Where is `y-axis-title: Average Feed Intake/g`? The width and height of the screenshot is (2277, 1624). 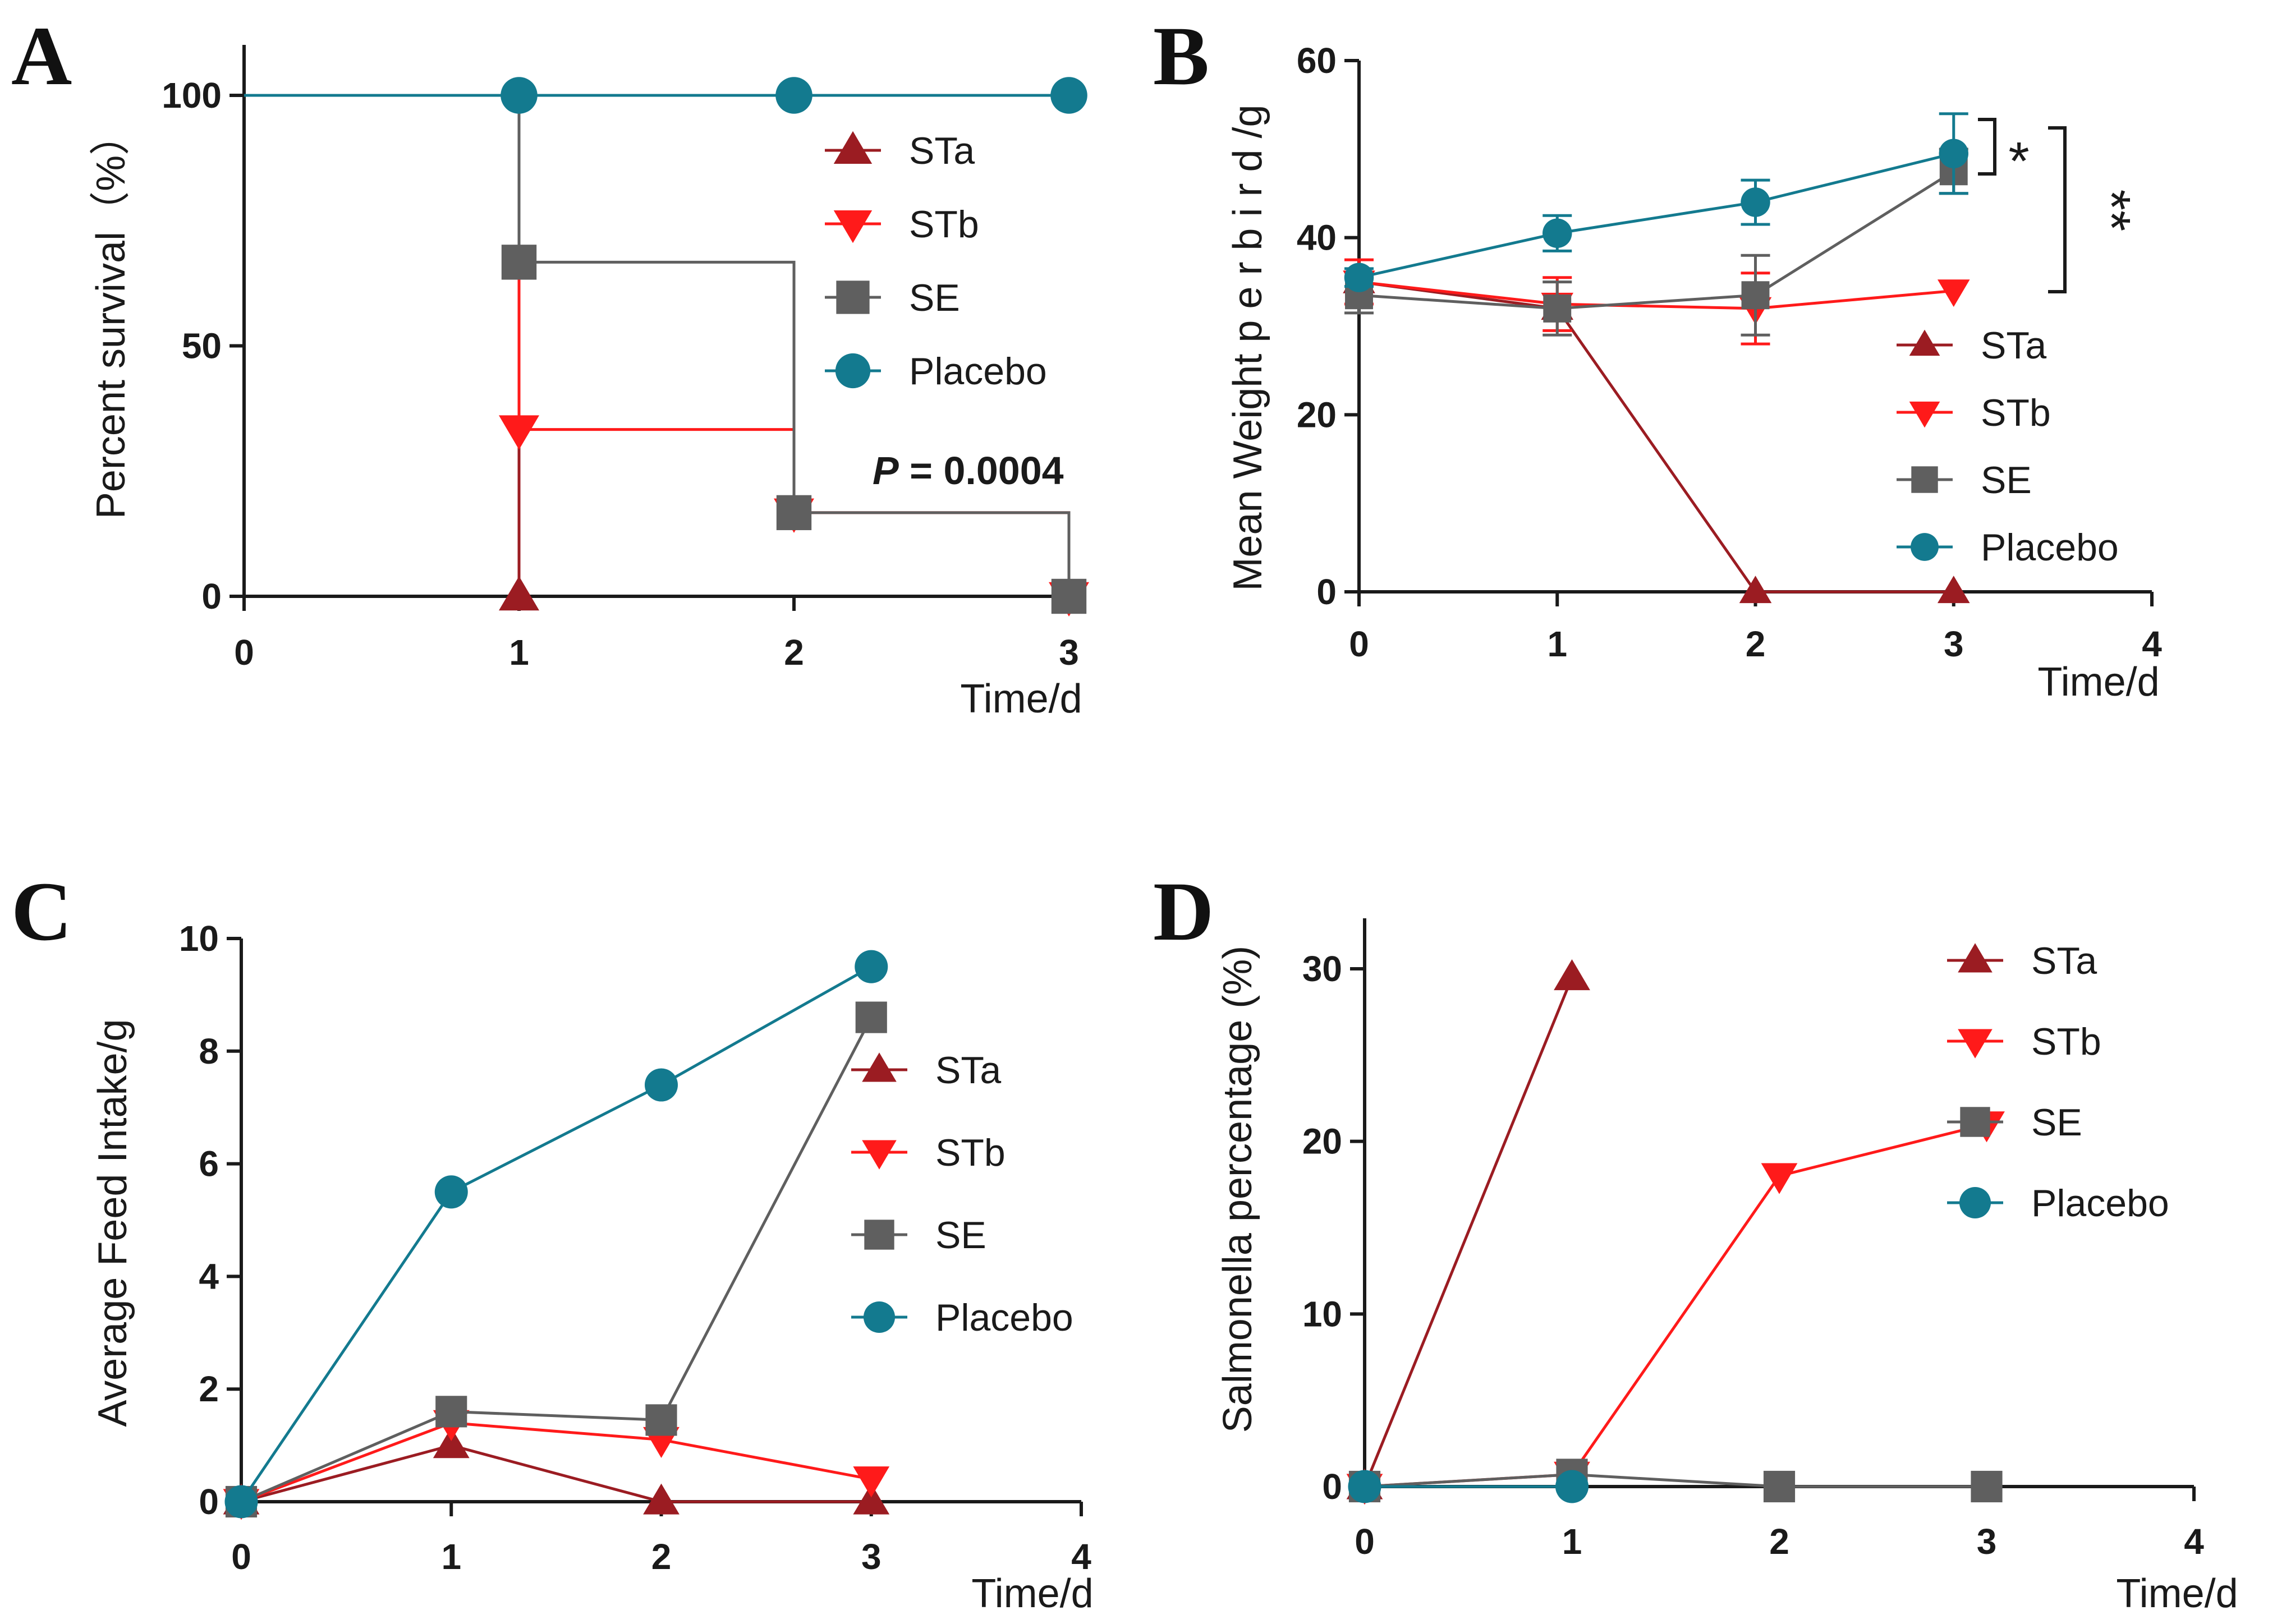
y-axis-title: Average Feed Intake/g is located at coordinates (112, 1223).